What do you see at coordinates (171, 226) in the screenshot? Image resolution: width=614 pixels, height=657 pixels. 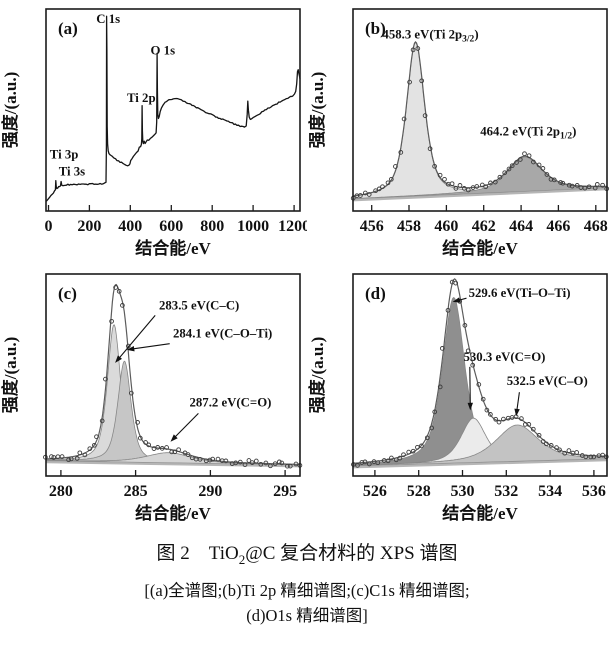 I see `svg-text: 600` at bounding box center [171, 226].